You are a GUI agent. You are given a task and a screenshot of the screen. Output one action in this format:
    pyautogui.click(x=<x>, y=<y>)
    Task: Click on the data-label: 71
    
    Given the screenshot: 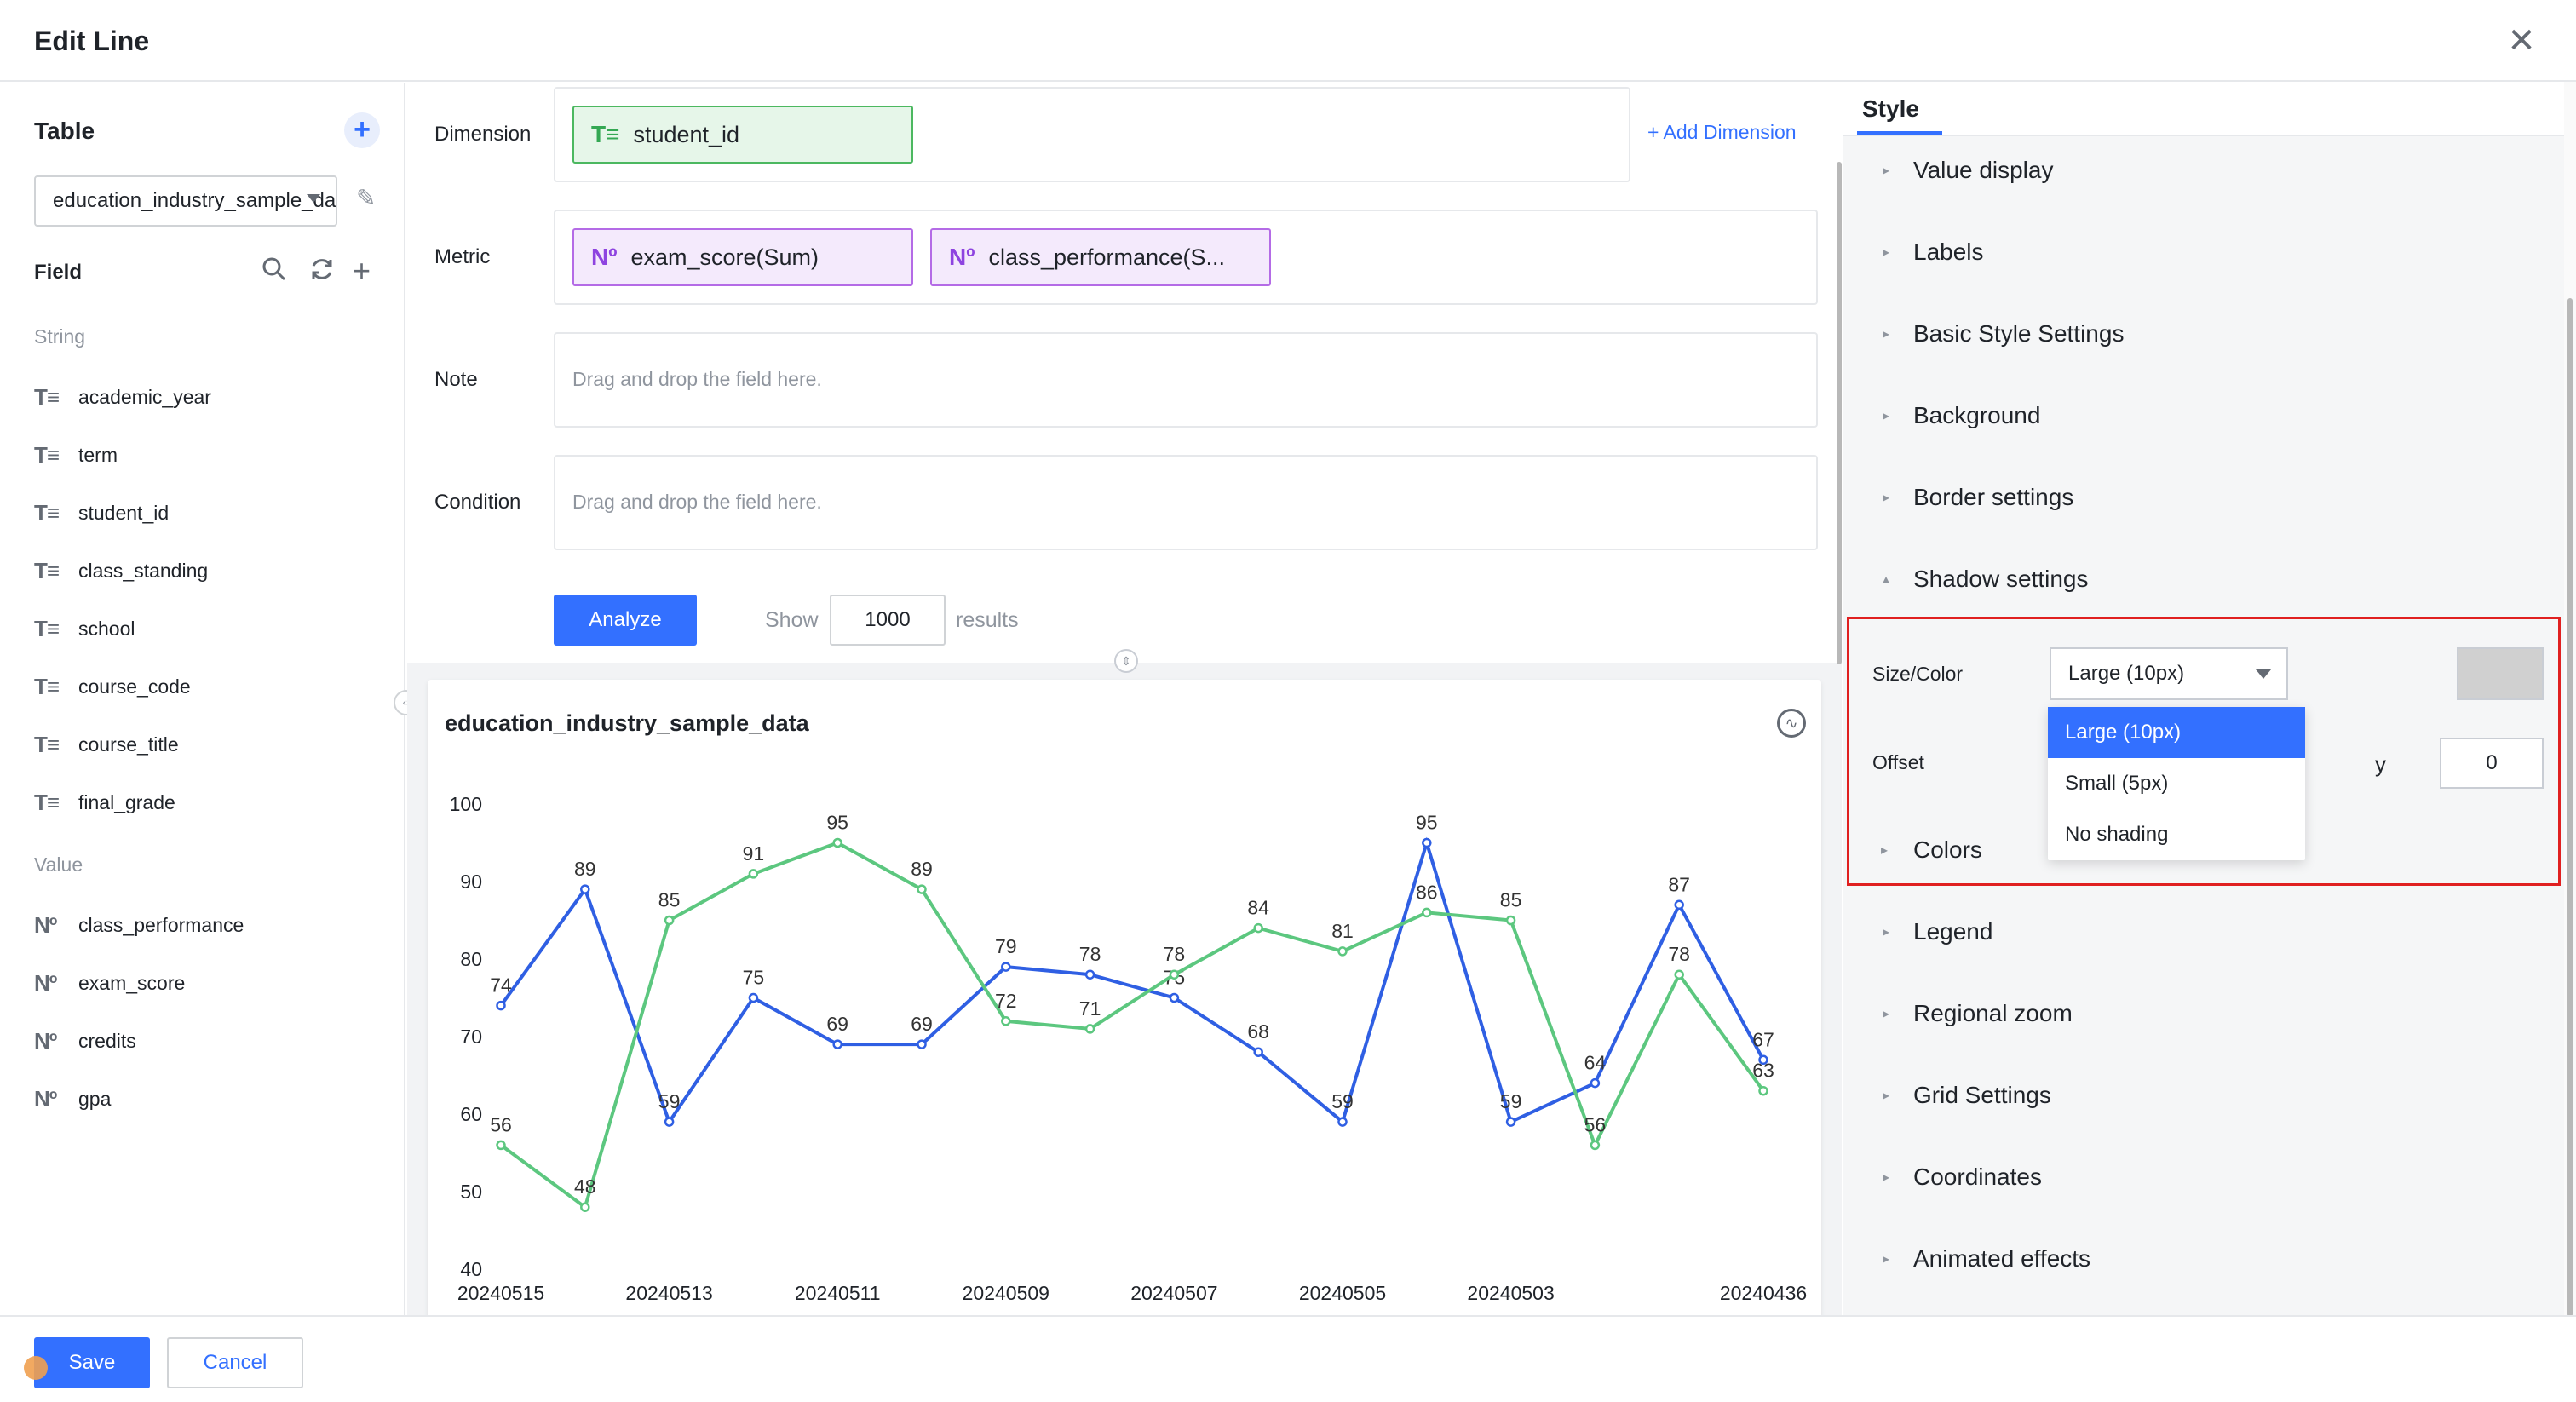 What is the action you would take?
    pyautogui.click(x=1090, y=1009)
    